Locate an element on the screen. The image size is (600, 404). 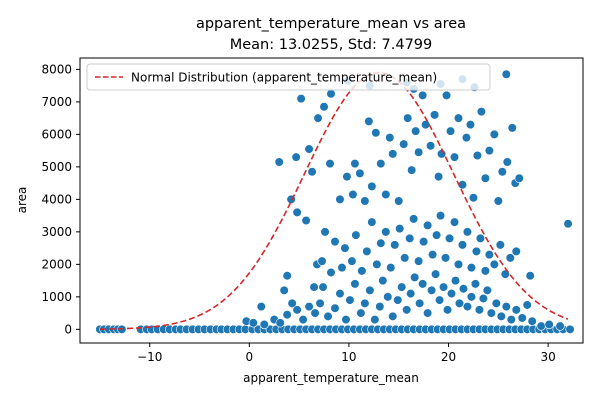
y-axis-label: area is located at coordinates (22, 200).